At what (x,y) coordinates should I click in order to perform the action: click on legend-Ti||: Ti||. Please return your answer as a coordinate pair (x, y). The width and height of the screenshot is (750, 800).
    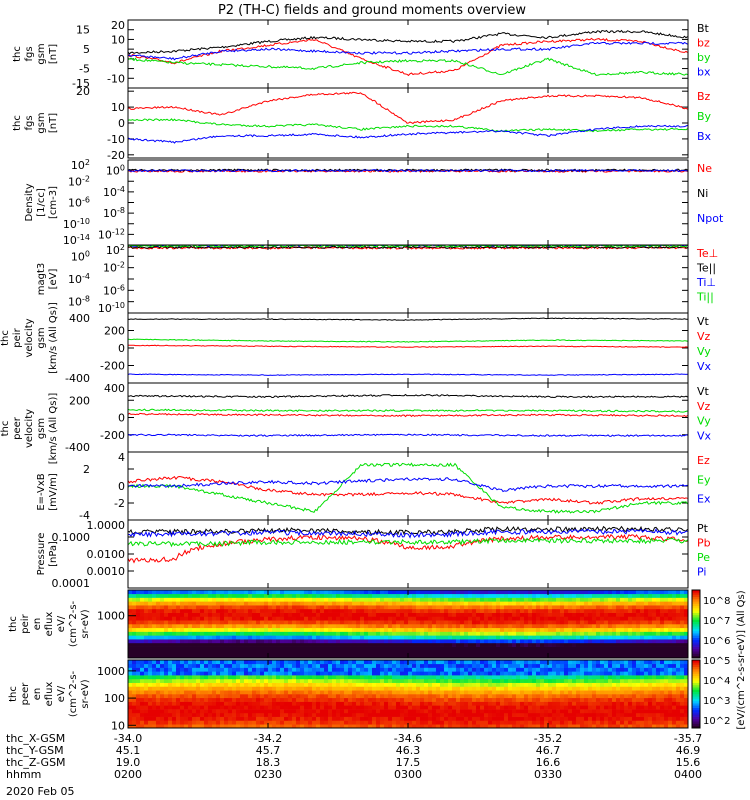
    Looking at the image, I should click on (705, 297).